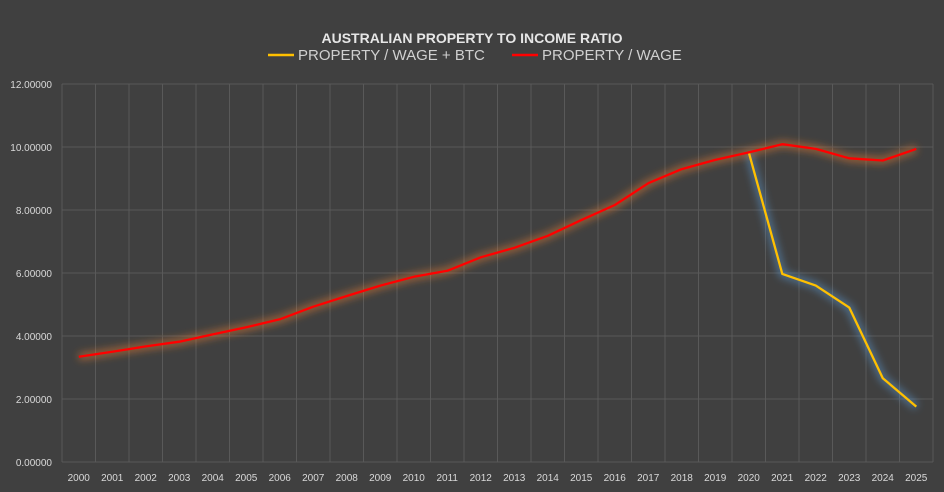 The image size is (944, 492). I want to click on x-tick-label: 2023, so click(849, 478).